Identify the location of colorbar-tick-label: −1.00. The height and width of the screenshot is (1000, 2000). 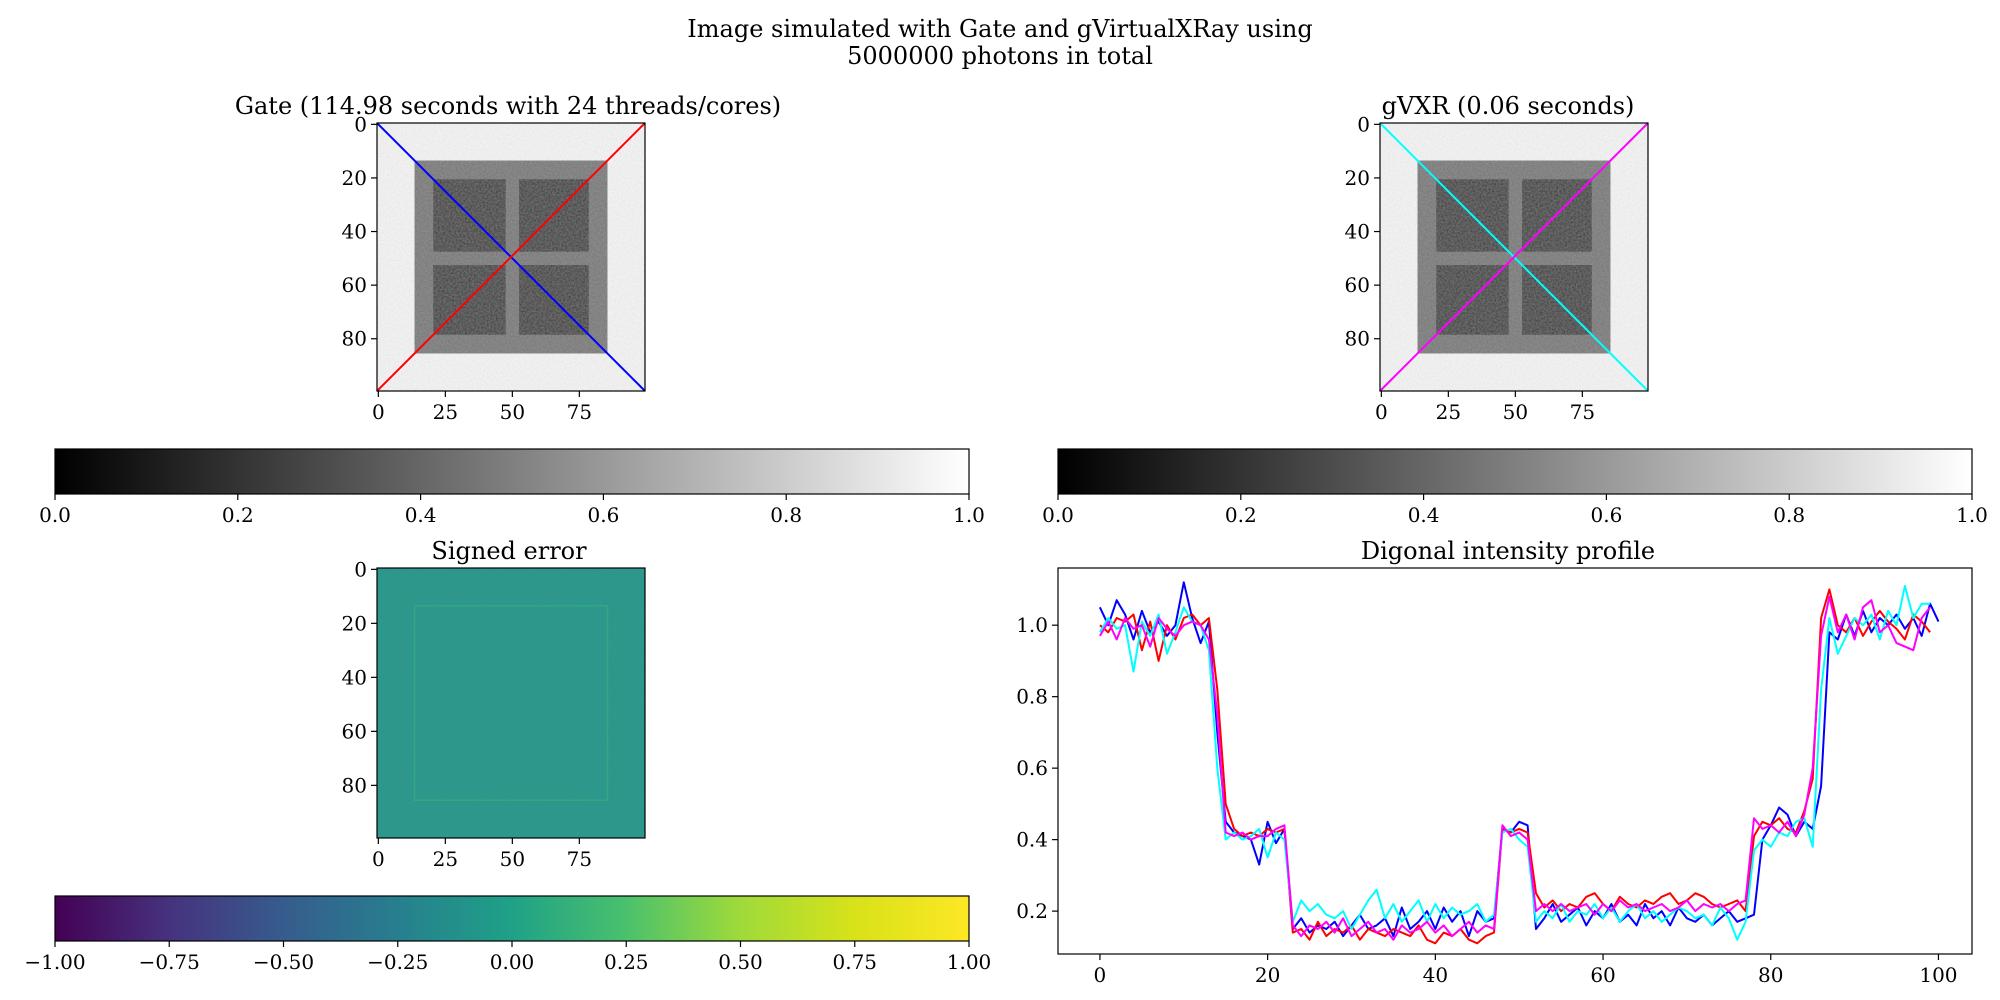
(54, 962).